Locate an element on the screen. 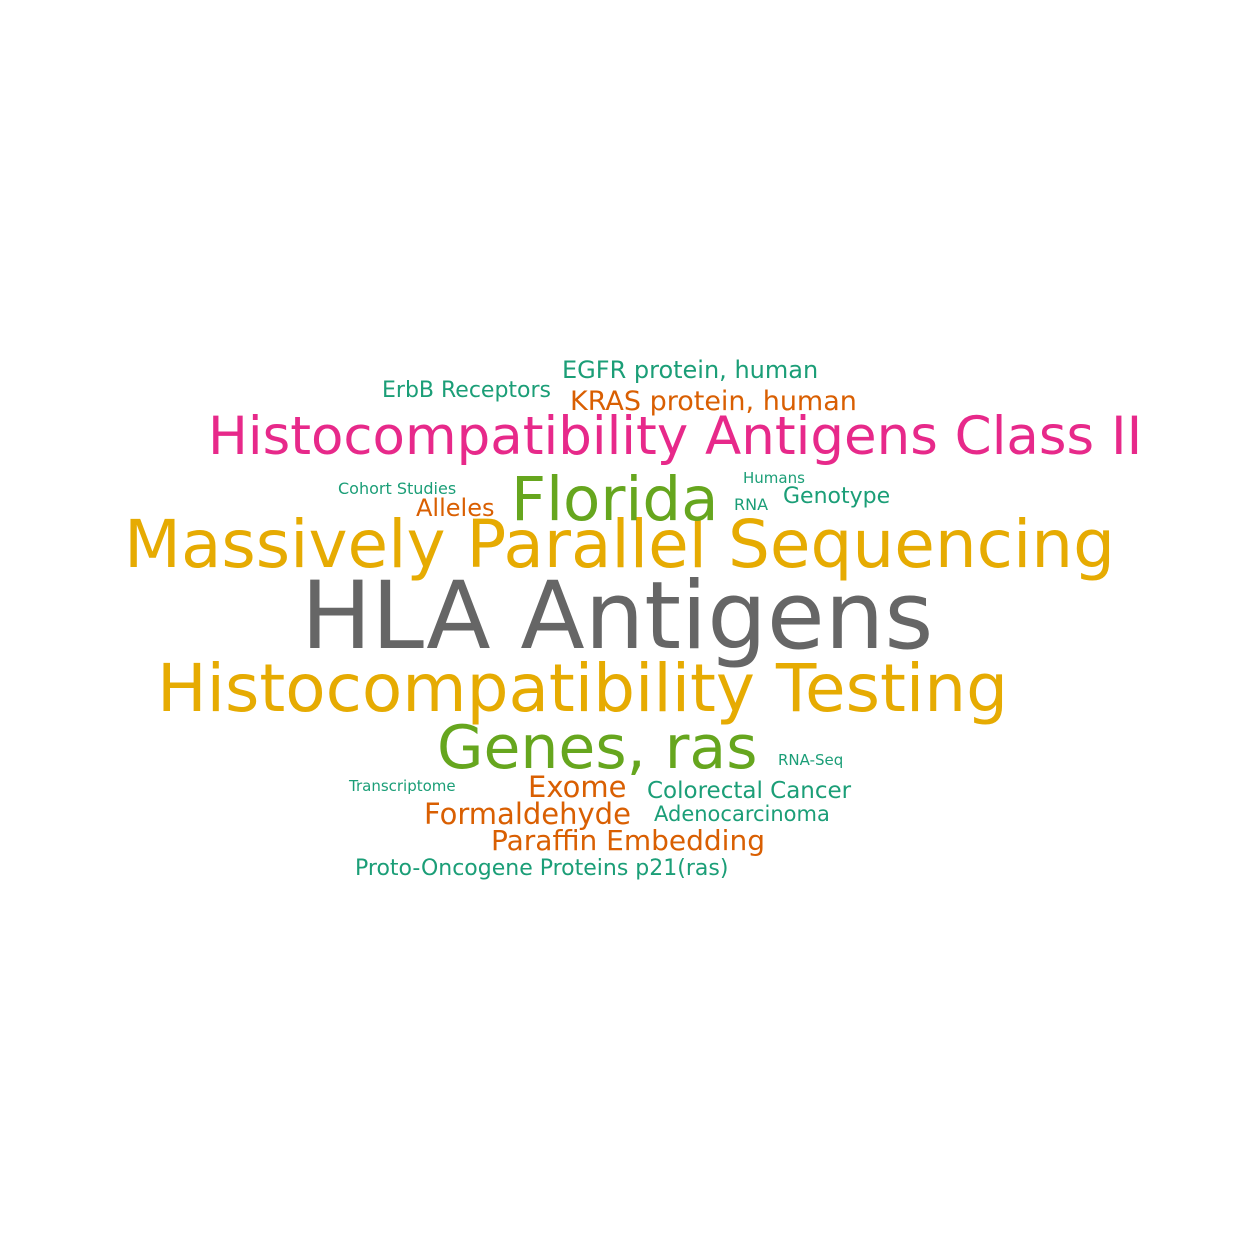  word-formaldehyde: Formaldehyde is located at coordinates (527, 814).